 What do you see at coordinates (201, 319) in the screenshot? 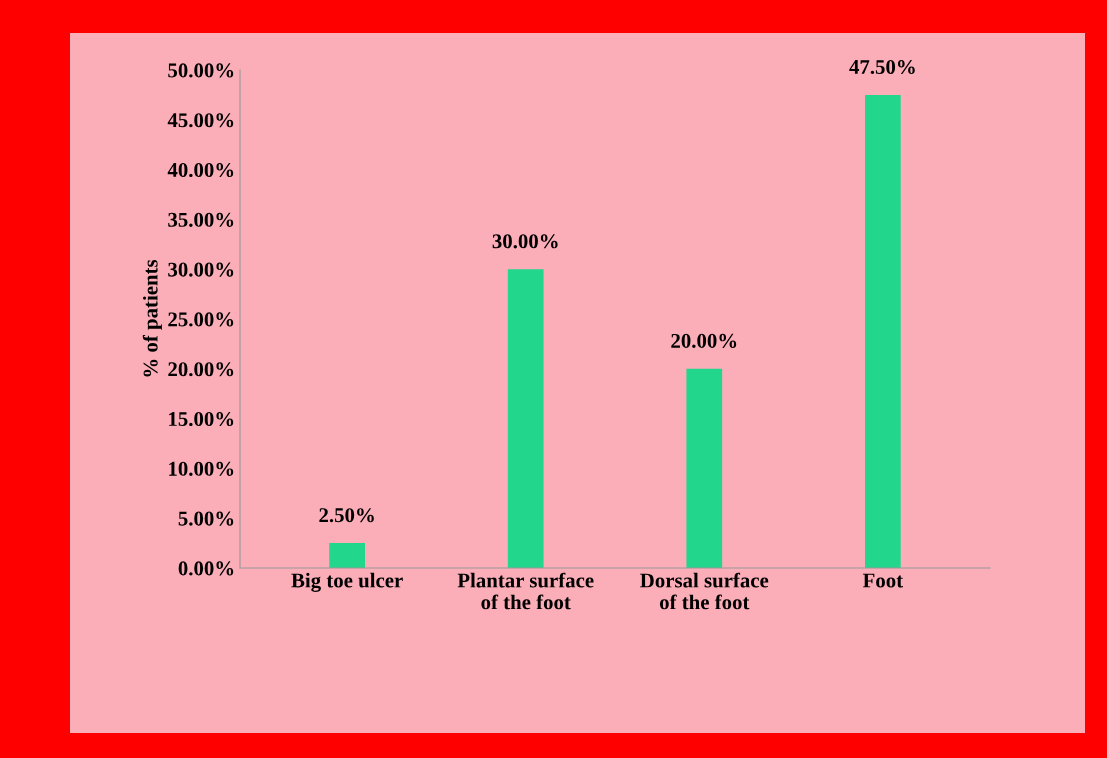
I see `y-tick-label: 25.00%` at bounding box center [201, 319].